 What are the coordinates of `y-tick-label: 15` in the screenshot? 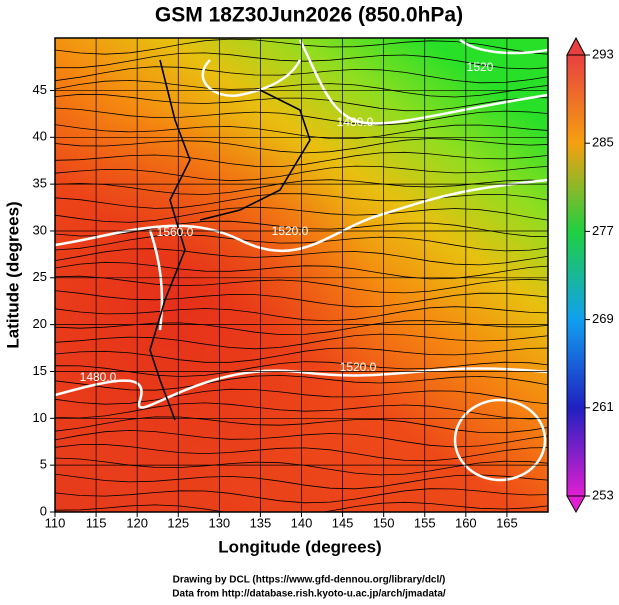 It's located at (40, 370).